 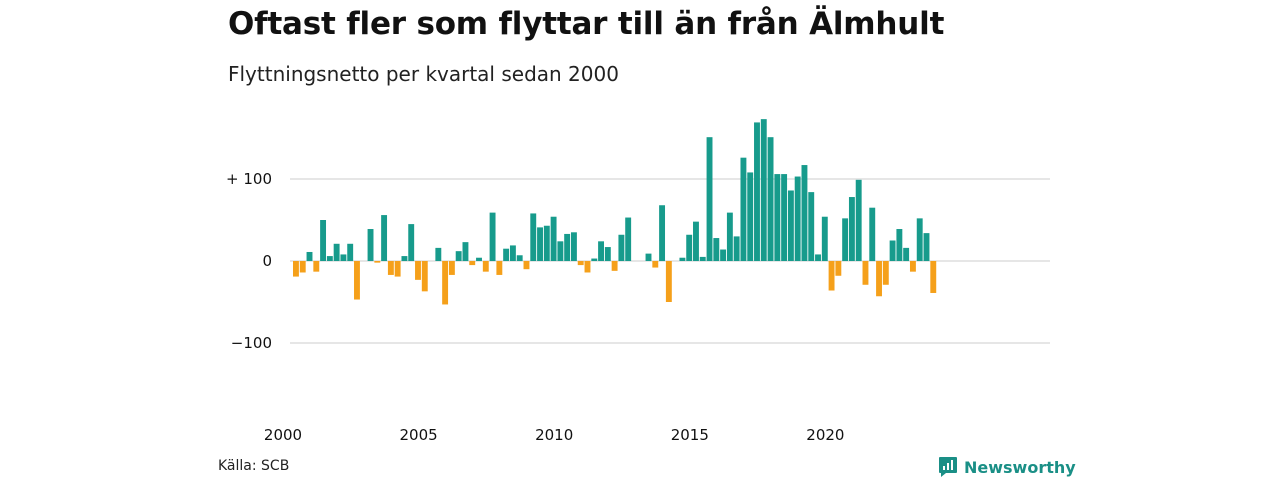 What do you see at coordinates (763, 190) in the screenshot?
I see `bar-2017-q2` at bounding box center [763, 190].